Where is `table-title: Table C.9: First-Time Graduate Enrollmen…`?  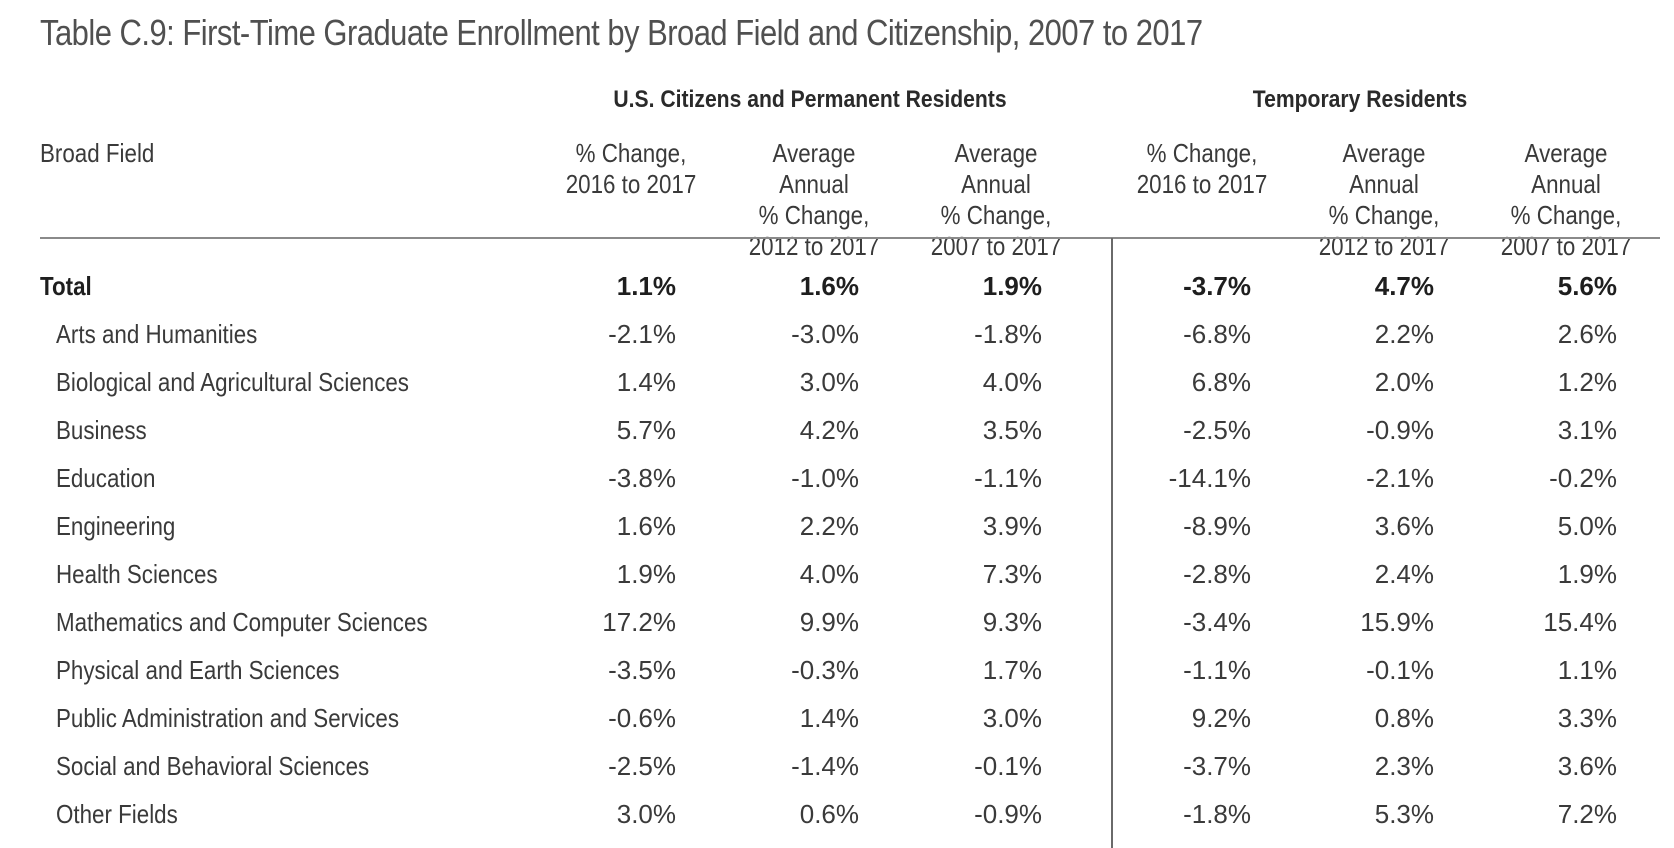
table-title: Table C.9: First-Time Graduate Enrollmen… is located at coordinates (621, 32).